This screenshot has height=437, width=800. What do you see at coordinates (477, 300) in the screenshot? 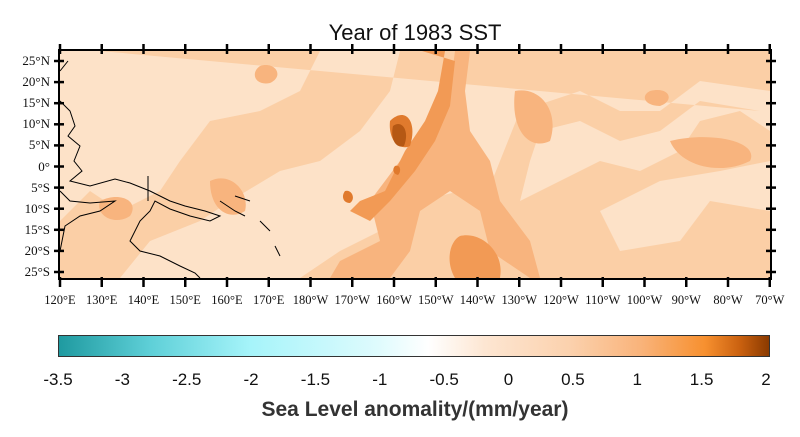
I see `lon-tick-label: 140°W` at bounding box center [477, 300].